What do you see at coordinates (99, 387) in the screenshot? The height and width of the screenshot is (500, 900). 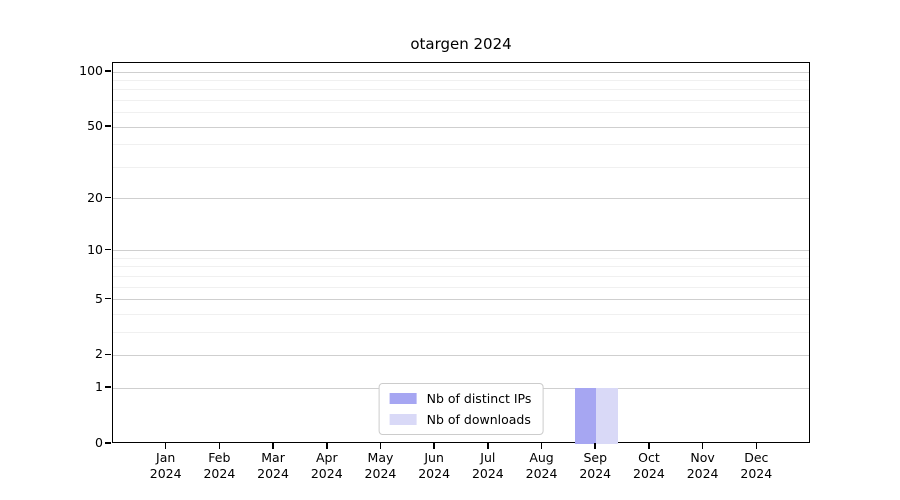 I see `y-tick-label: 1` at bounding box center [99, 387].